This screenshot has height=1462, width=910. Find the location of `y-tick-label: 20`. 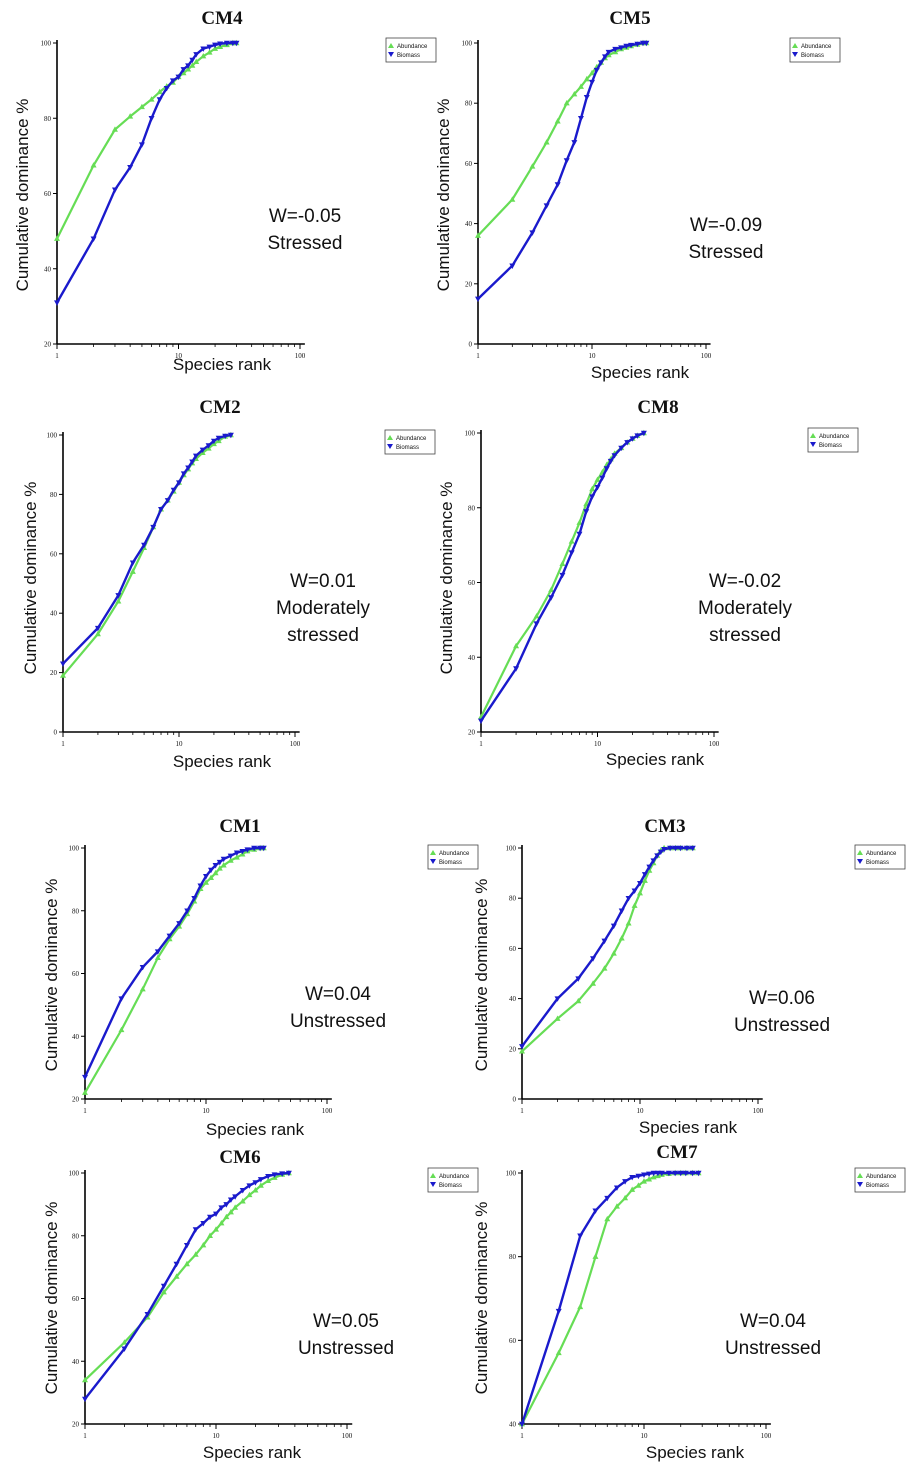

y-tick-label: 20 is located at coordinates (54, 673).